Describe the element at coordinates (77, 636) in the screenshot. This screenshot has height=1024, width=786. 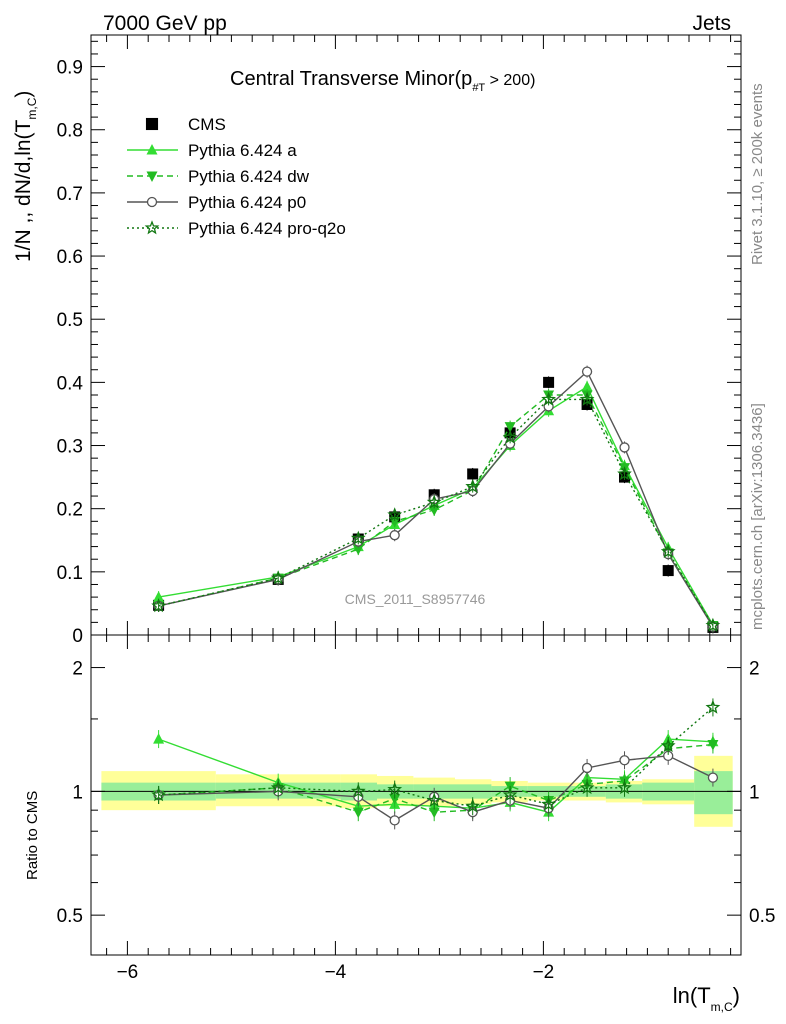
I see `y-tick-label: 0` at that location.